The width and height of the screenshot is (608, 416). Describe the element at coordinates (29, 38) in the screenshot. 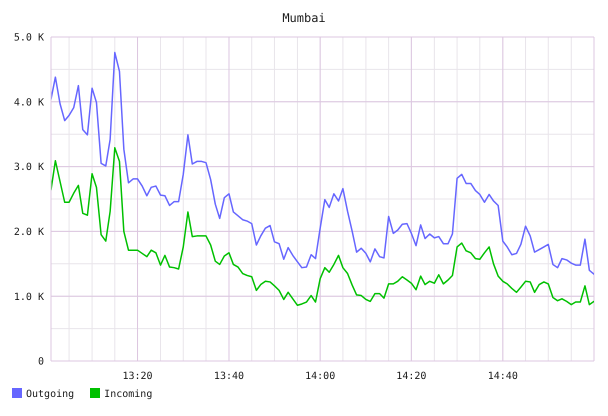

I see `y-tick-label: 5.0 K` at that location.